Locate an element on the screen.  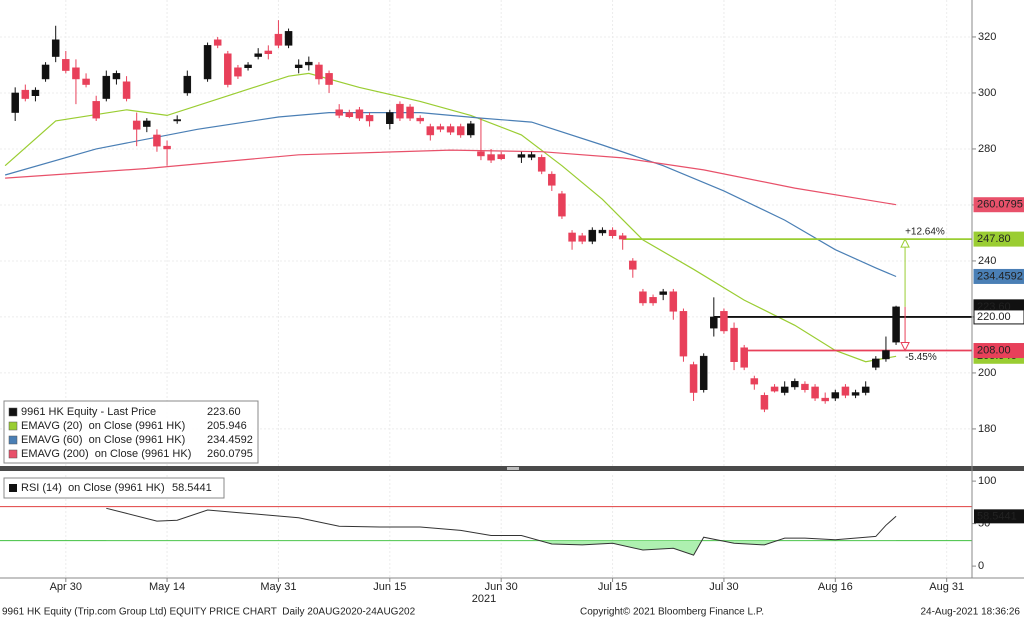
legend-label: EMAVG (200) on Close (9961 HK) is located at coordinates (106, 454).